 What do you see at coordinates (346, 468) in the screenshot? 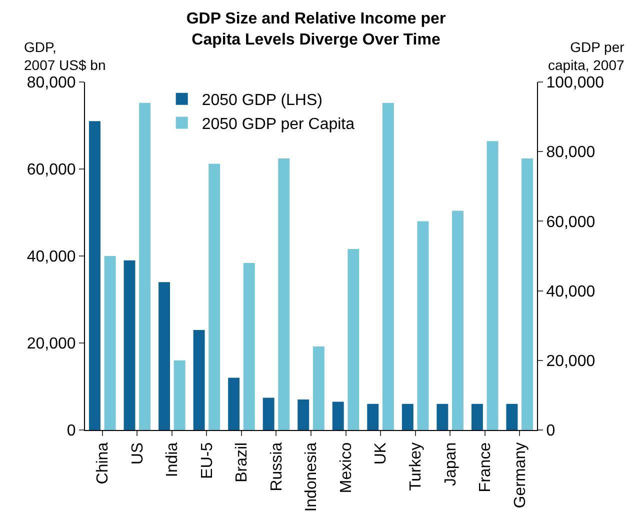
I see `x-tick-label: Mexico` at bounding box center [346, 468].